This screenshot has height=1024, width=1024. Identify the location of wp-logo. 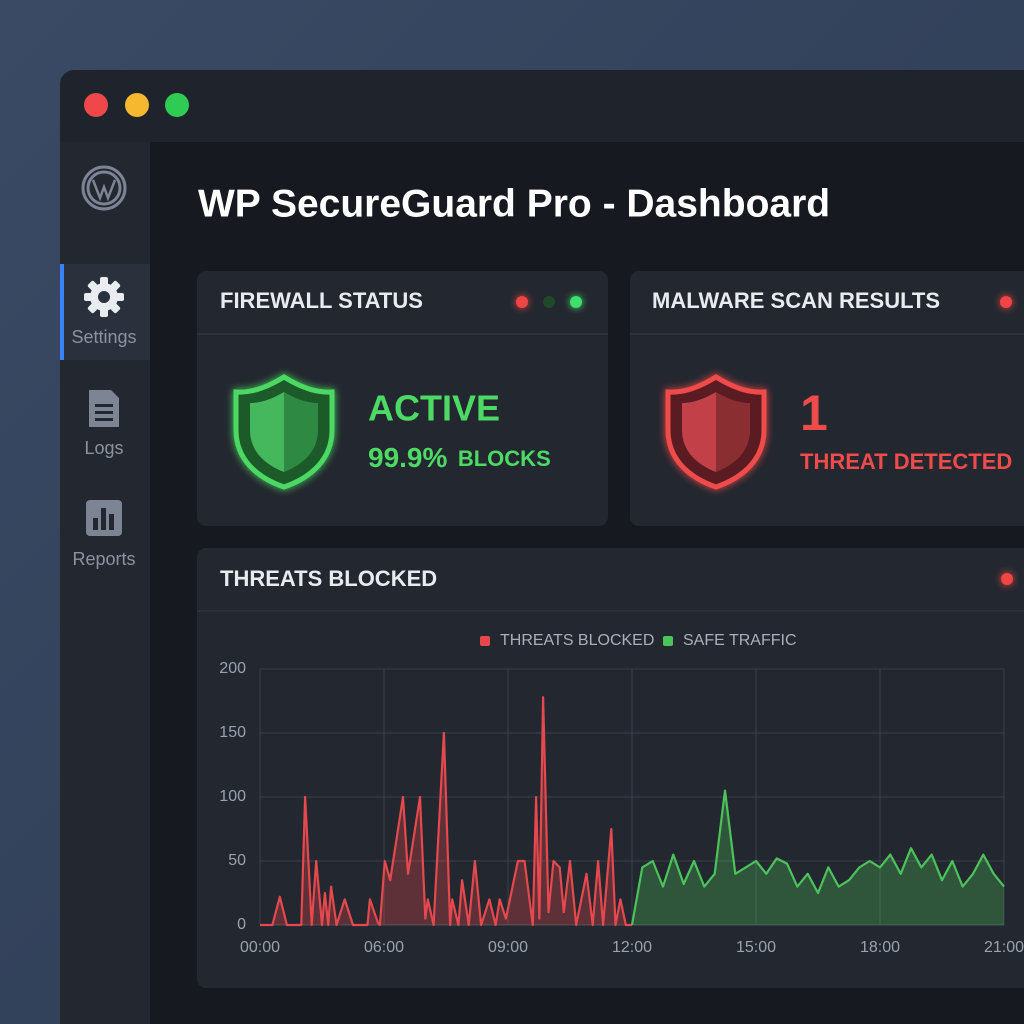
(104, 188).